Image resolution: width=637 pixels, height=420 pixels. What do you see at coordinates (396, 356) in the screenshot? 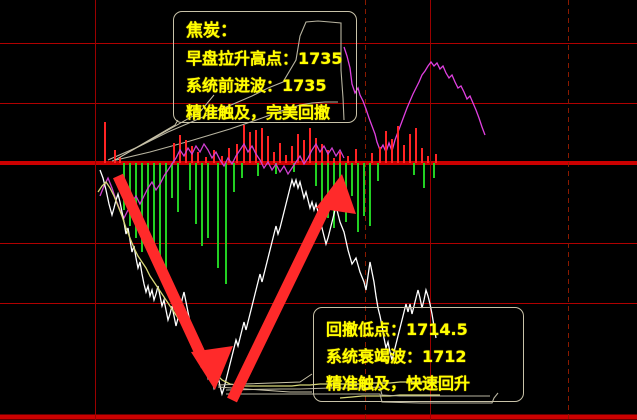
I see `anno-bottom-line-2: 系统衰竭波：1712` at bounding box center [396, 356].